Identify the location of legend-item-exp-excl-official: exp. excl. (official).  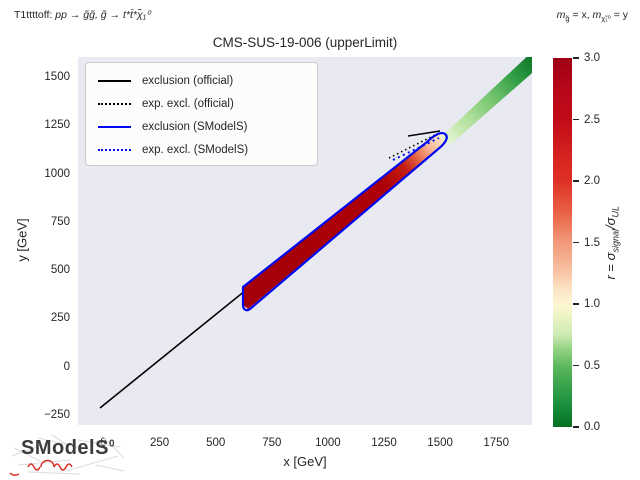
(207, 103).